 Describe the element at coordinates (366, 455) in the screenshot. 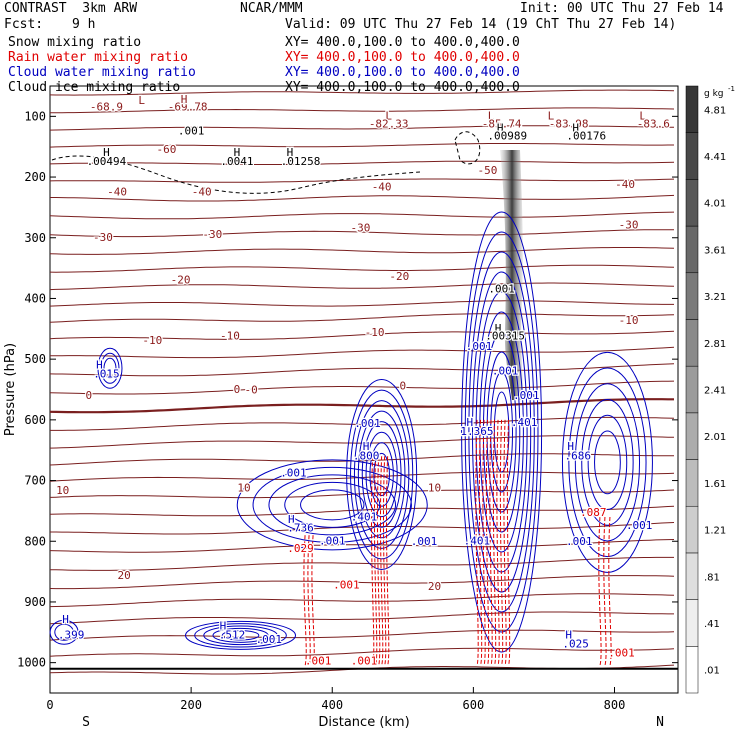

I see `contour-label: .800` at that location.